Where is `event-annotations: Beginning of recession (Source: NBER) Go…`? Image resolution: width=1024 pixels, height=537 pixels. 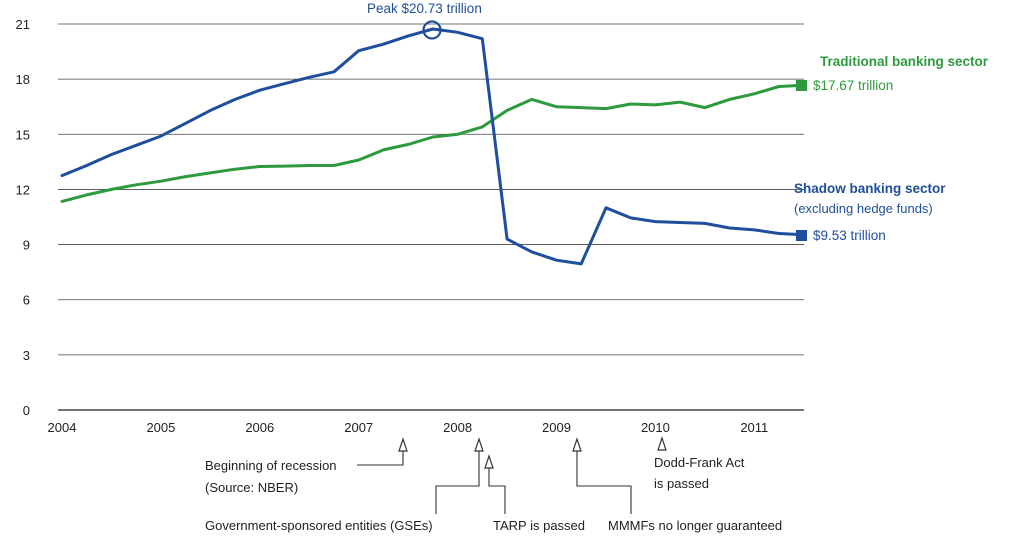
event-annotations: Beginning of recession (Source: NBER) Go… is located at coordinates (493, 484).